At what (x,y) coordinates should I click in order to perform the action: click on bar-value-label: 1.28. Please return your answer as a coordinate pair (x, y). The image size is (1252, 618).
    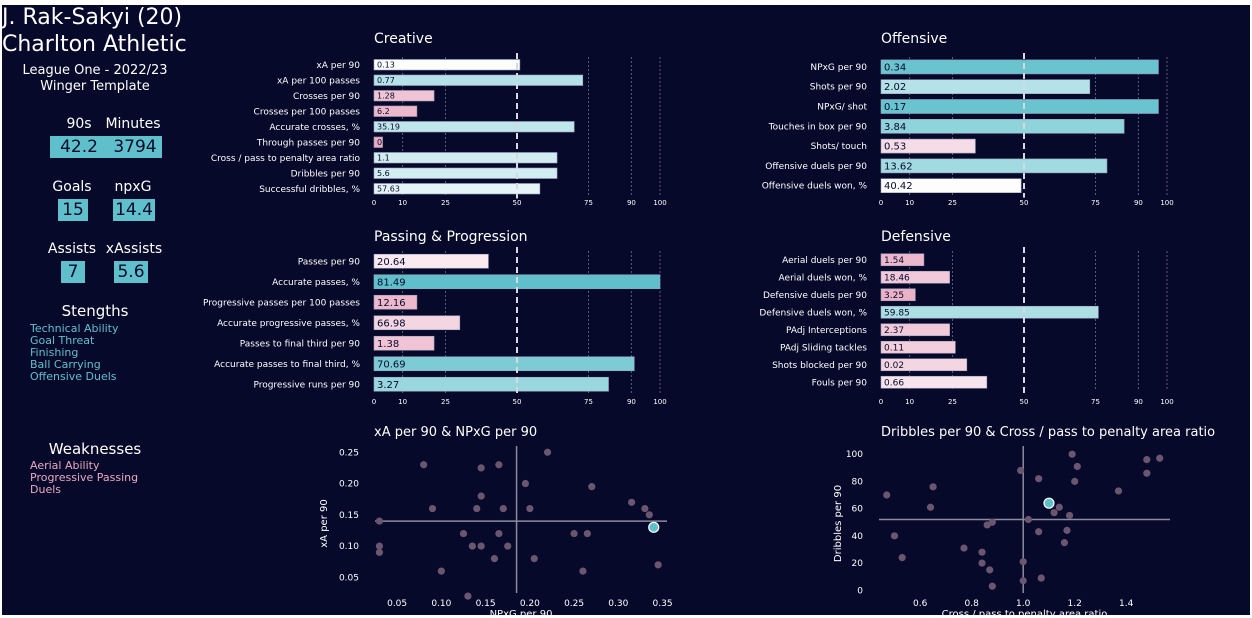
    Looking at the image, I should click on (386, 96).